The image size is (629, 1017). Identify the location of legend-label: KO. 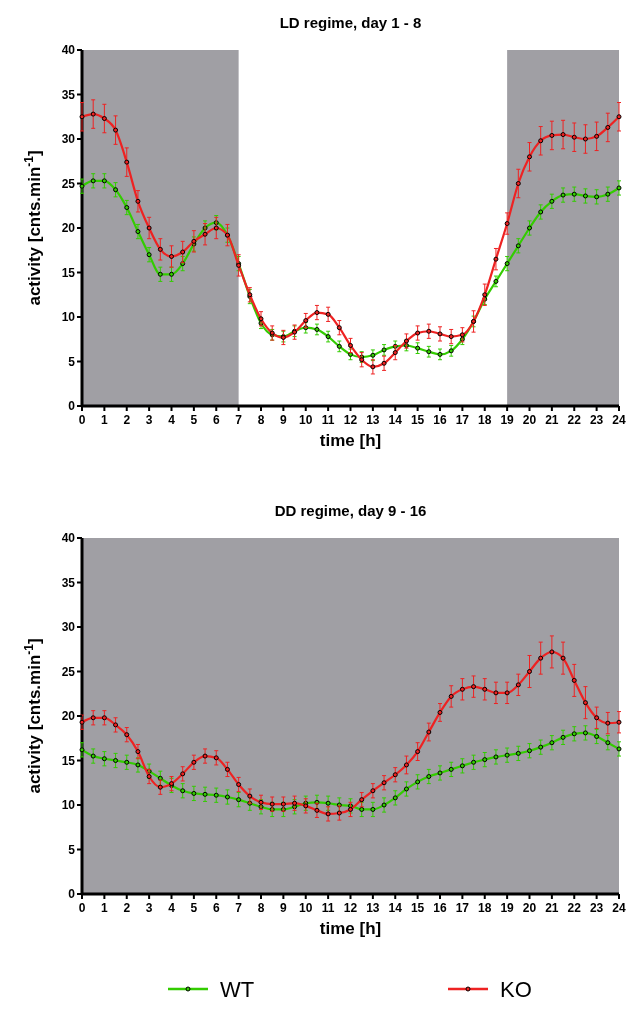
(516, 989).